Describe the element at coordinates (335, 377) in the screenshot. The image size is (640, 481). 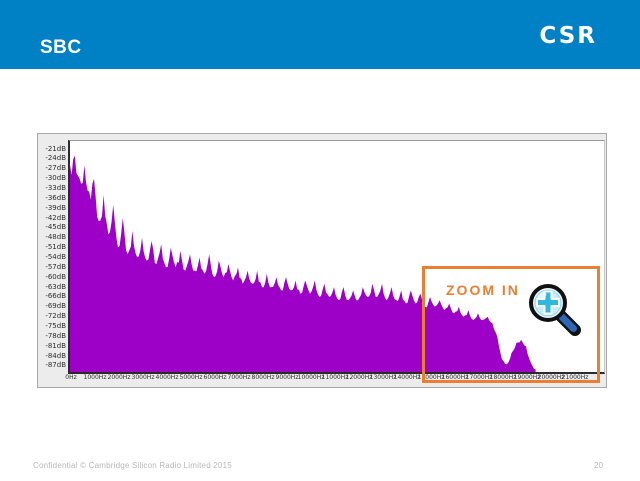
I see `x-tick-label: 11000Hz` at that location.